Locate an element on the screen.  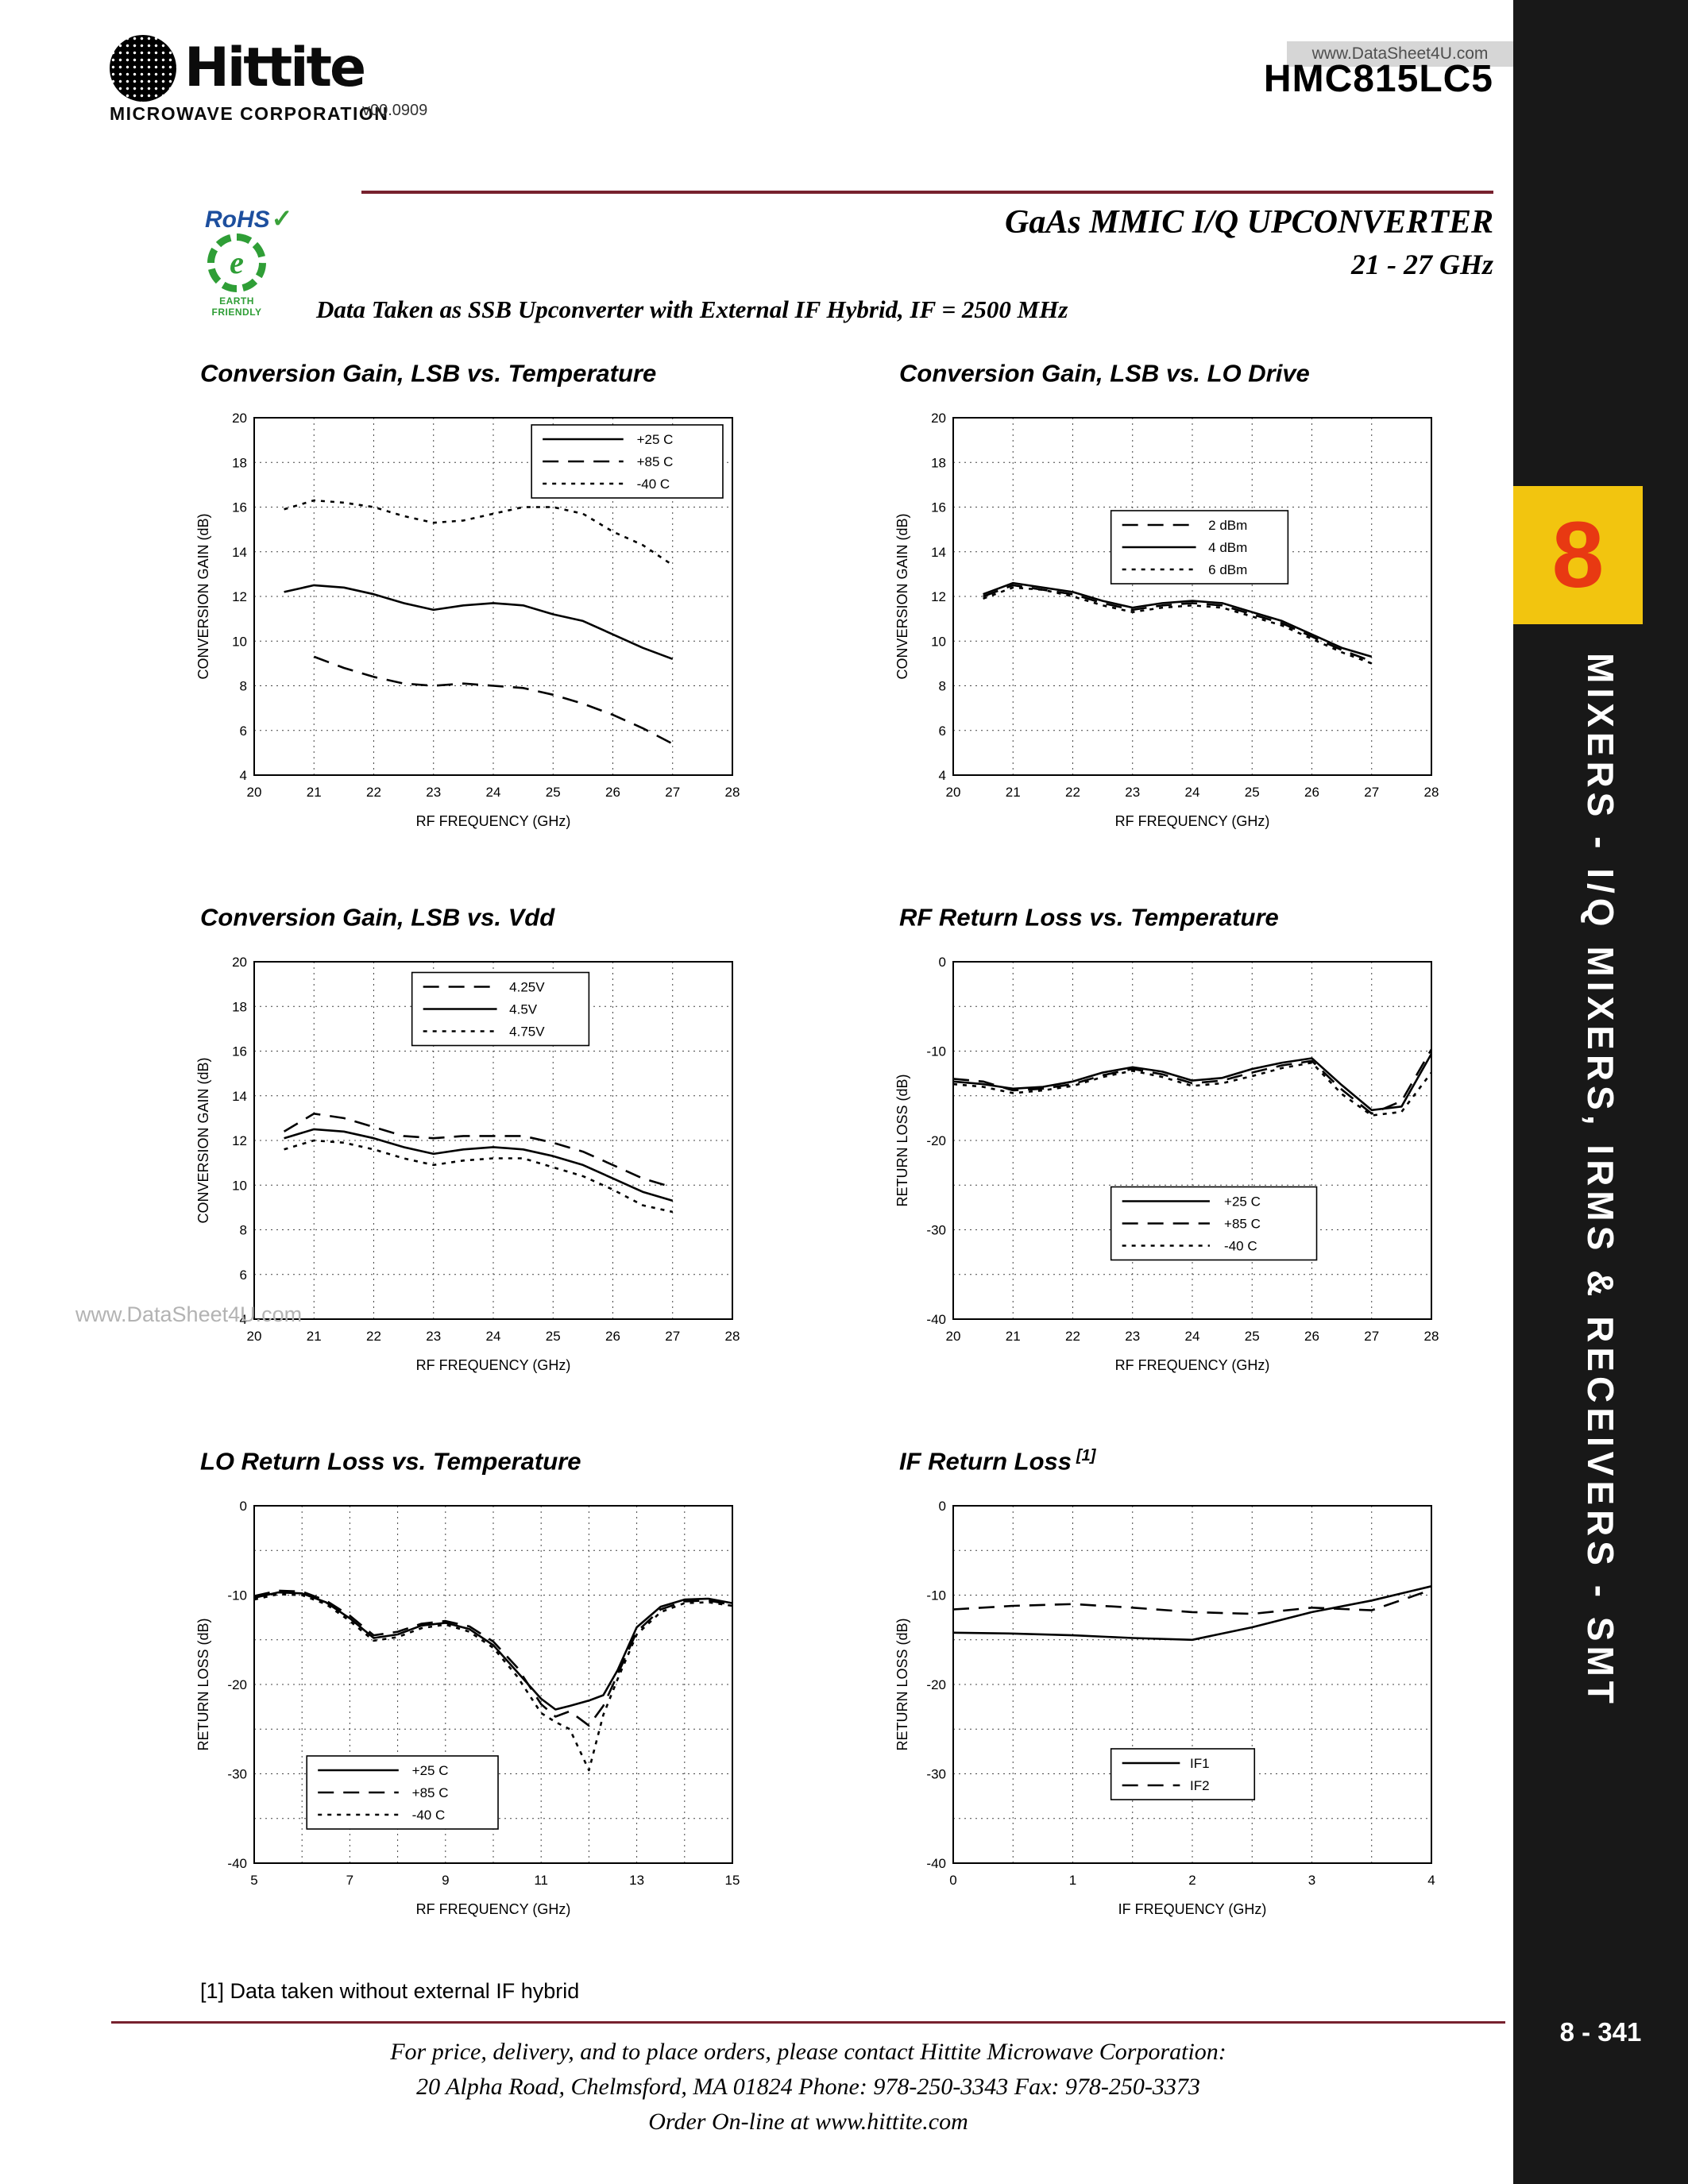
section-tab: 8 is located at coordinates (1578, 555).